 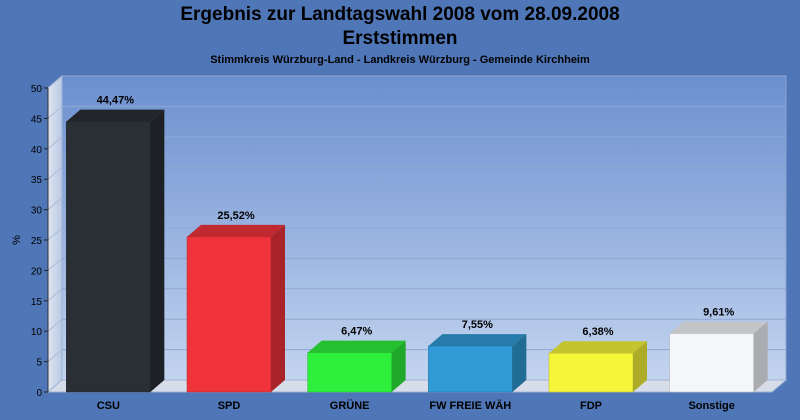 What do you see at coordinates (37, 211) in the screenshot?
I see `y-tick-label: 30` at bounding box center [37, 211].